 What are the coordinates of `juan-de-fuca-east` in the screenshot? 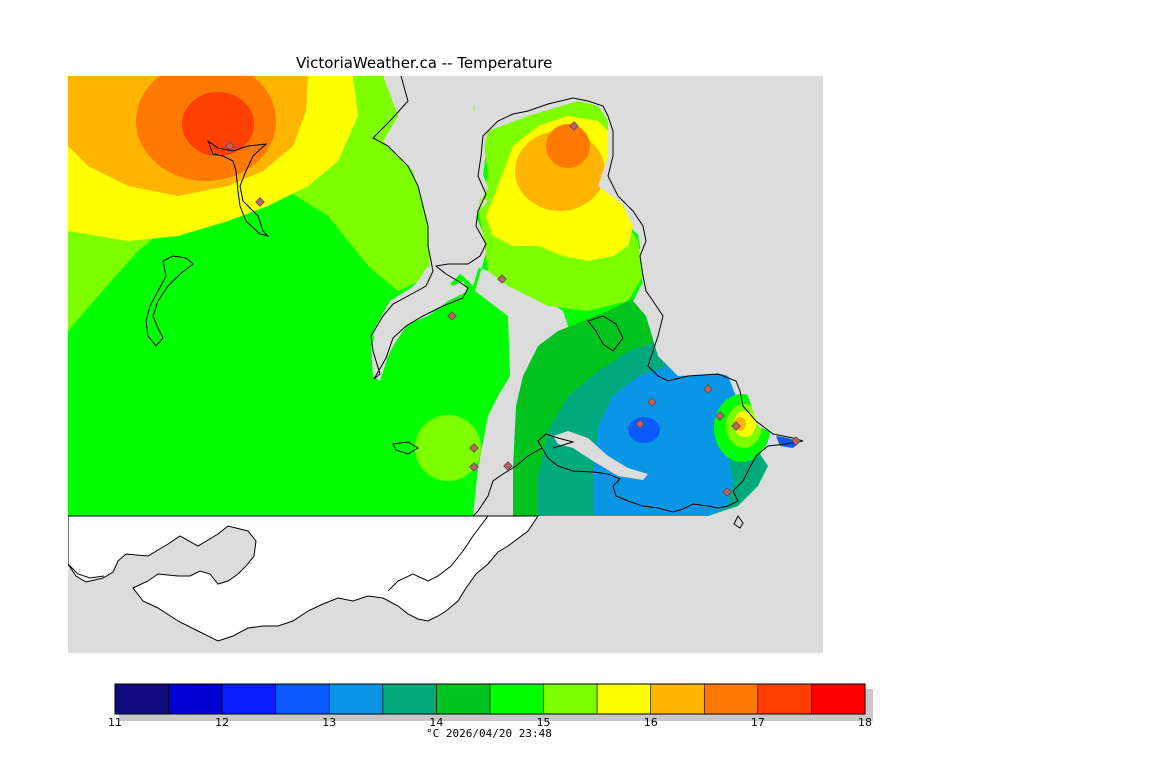 It's located at (648, 579).